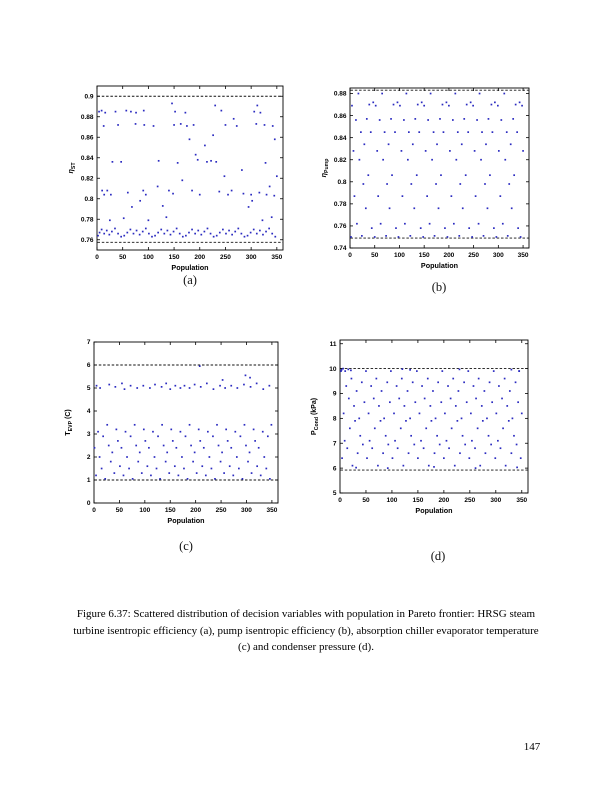 This screenshot has width=612, height=792. What do you see at coordinates (89, 503) in the screenshot?
I see `y-tick-label: 0` at bounding box center [89, 503].